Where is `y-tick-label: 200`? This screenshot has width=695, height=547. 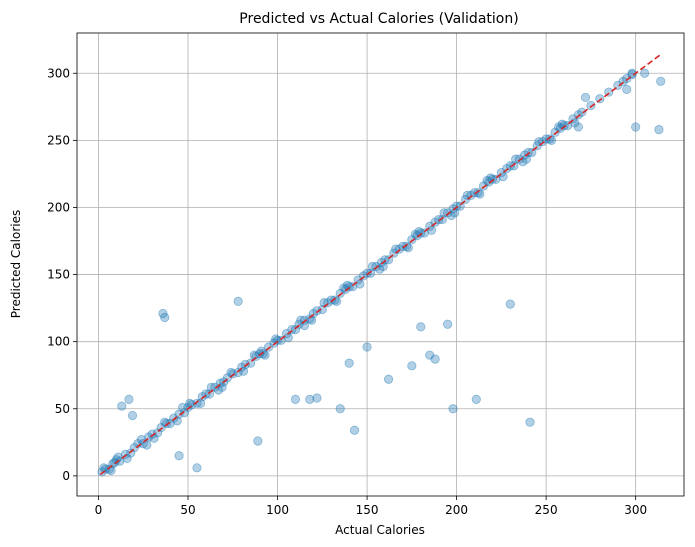 y-tick-label: 200 is located at coordinates (58, 207).